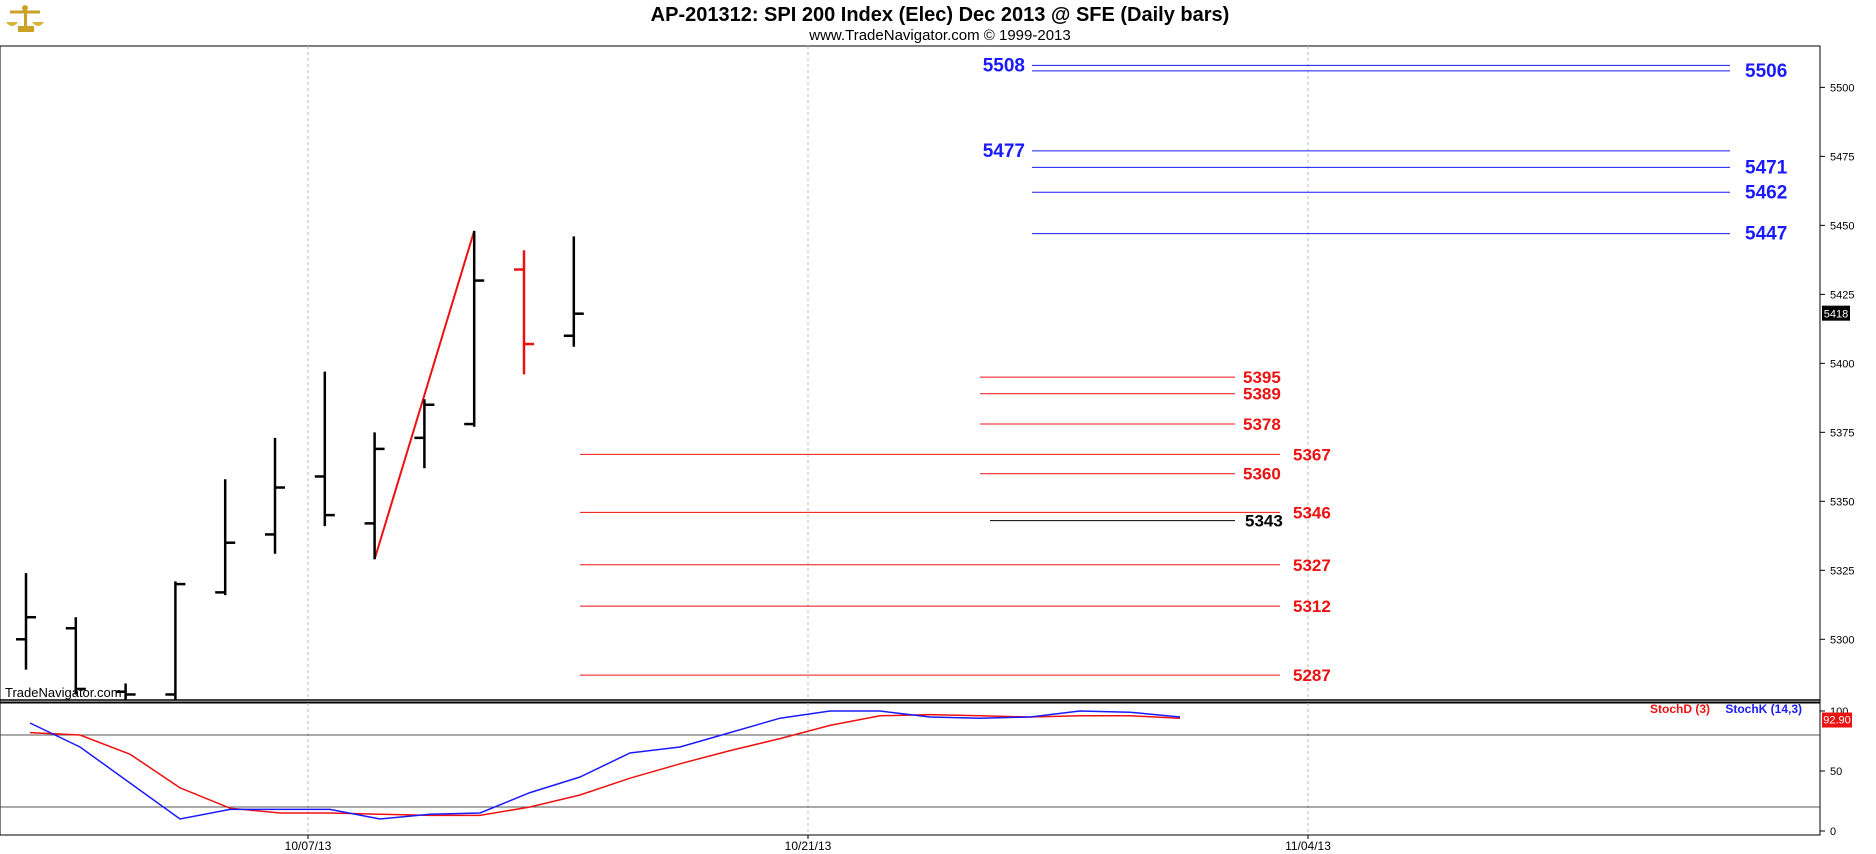  I want to click on date-axis: 10/07/13 10/21/13 11/04/13, so click(808, 844).